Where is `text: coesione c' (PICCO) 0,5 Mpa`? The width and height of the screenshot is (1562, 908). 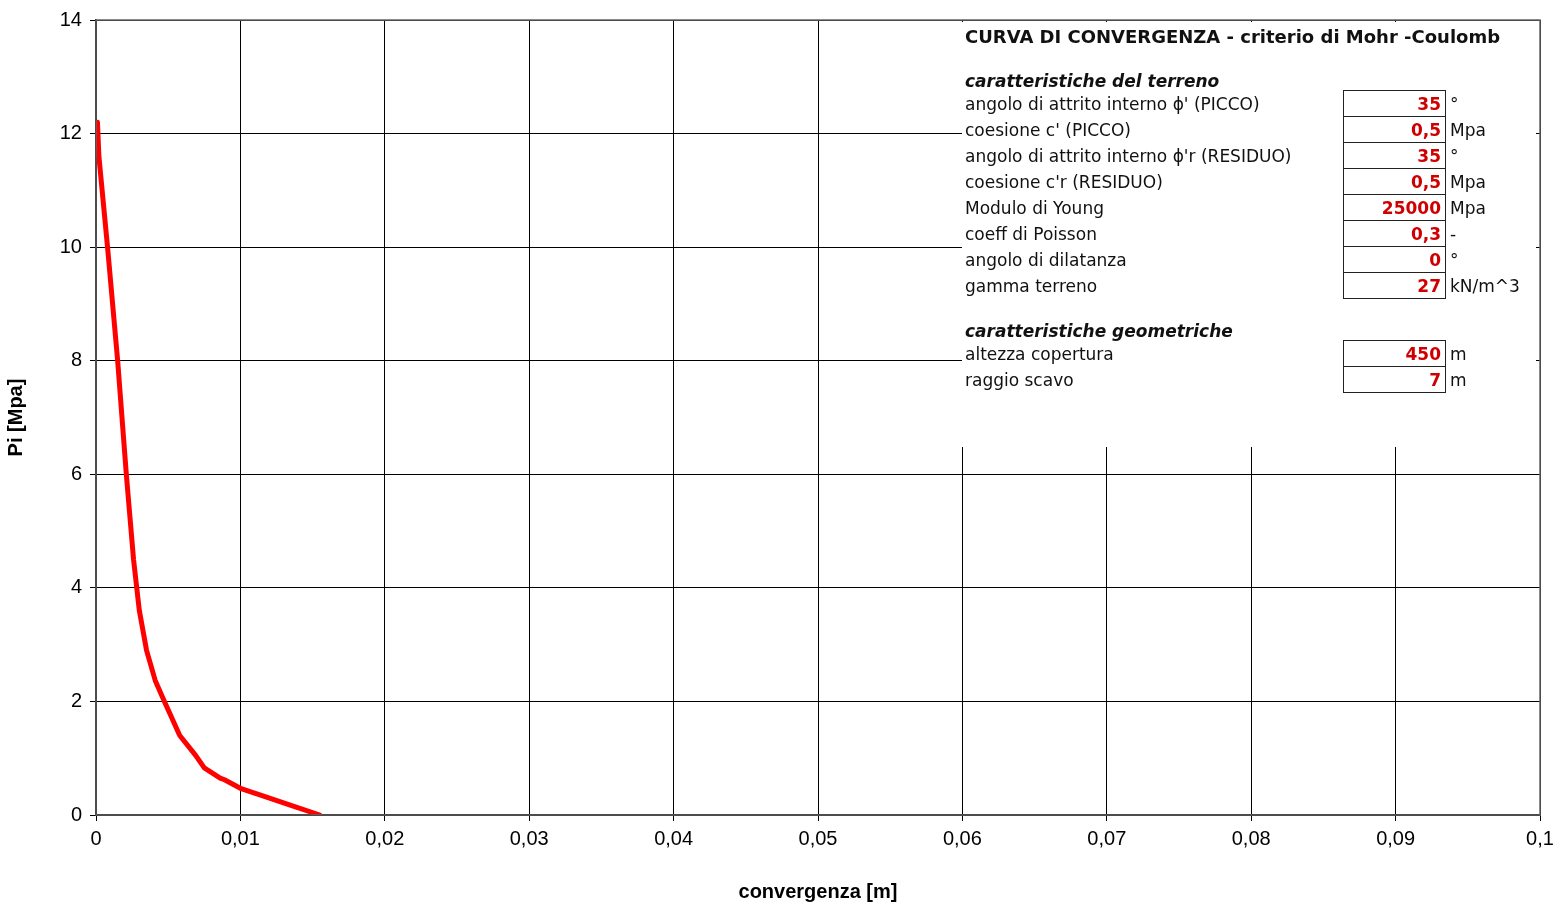
text: coesione c' (PICCO) 0,5 Mpa is located at coordinates (1225, 130).